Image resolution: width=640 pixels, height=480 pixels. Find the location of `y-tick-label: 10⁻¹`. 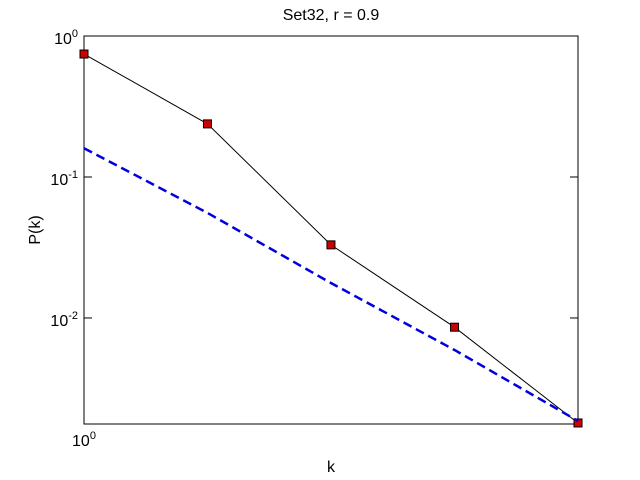

y-tick-label: 10⁻¹ is located at coordinates (64, 179).